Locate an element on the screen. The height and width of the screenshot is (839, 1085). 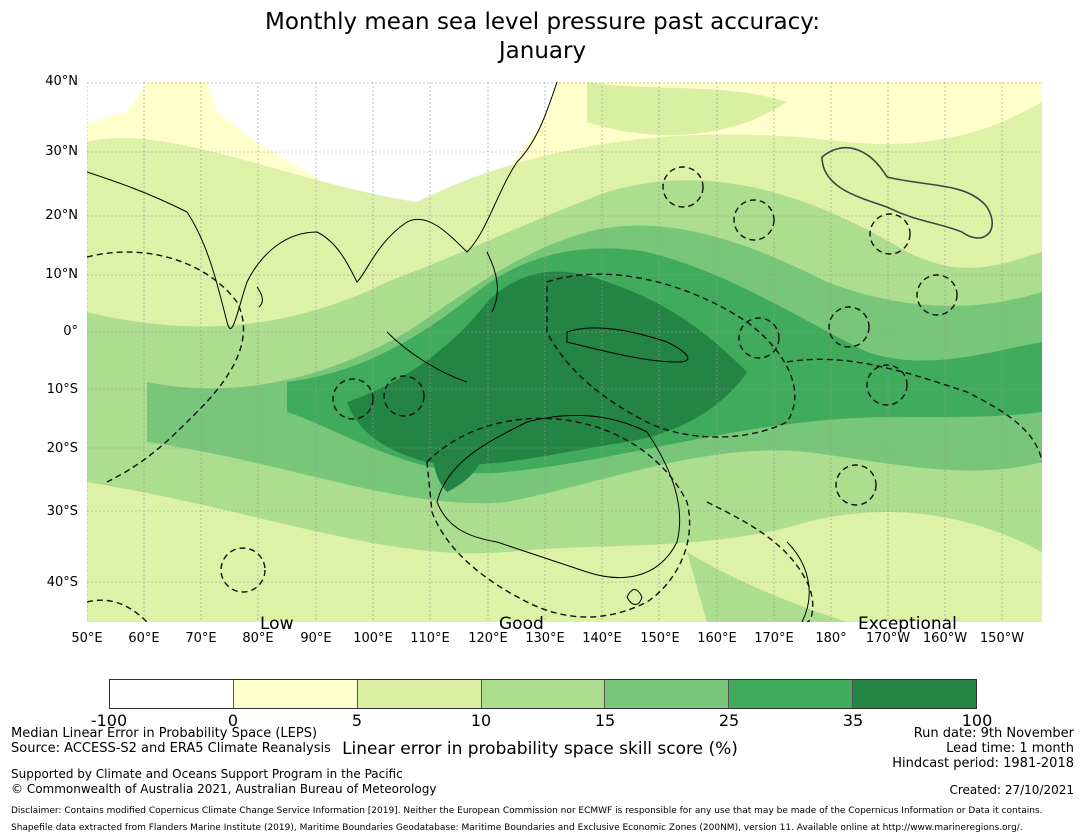
lat-label-40n: 40°N is located at coordinates (61, 81).